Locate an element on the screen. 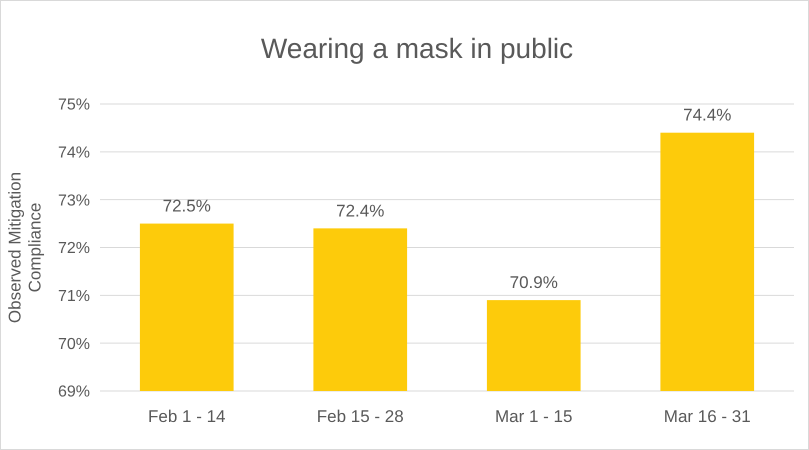 The width and height of the screenshot is (809, 450). y-tick-label: 71% is located at coordinates (74, 296).